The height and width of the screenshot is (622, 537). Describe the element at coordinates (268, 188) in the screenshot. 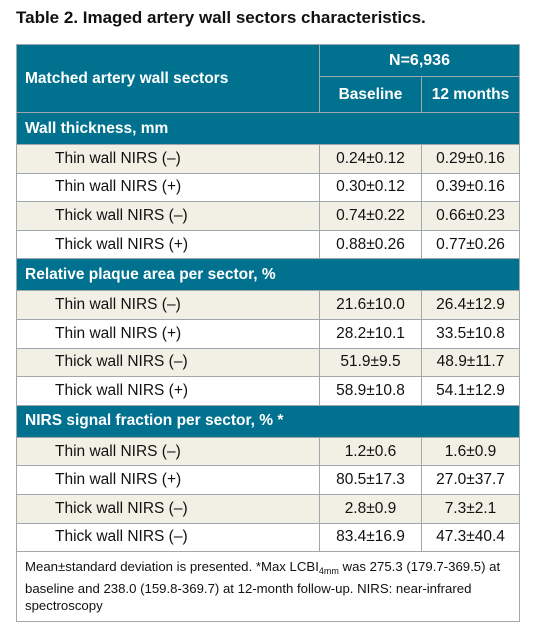

I see `table-row: Thin wall NIRS (+) 0.30±0.12 0.39±0.16` at that location.